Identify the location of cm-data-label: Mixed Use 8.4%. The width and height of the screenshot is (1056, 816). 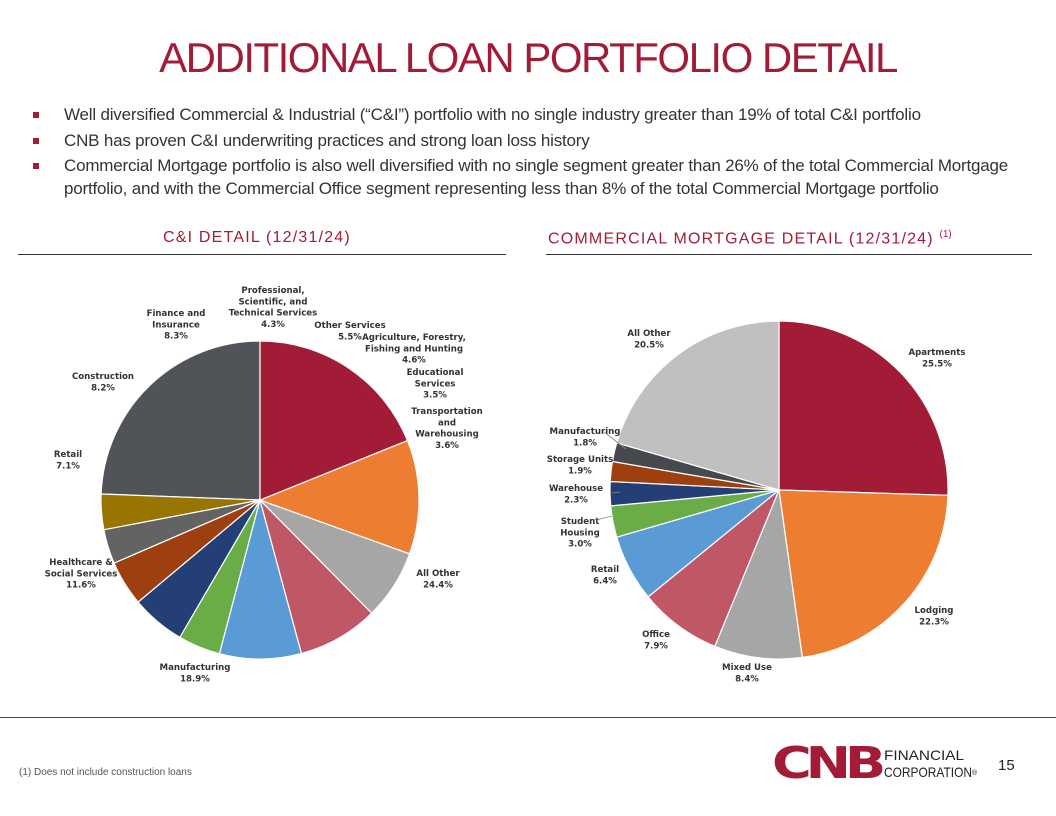
(747, 673).